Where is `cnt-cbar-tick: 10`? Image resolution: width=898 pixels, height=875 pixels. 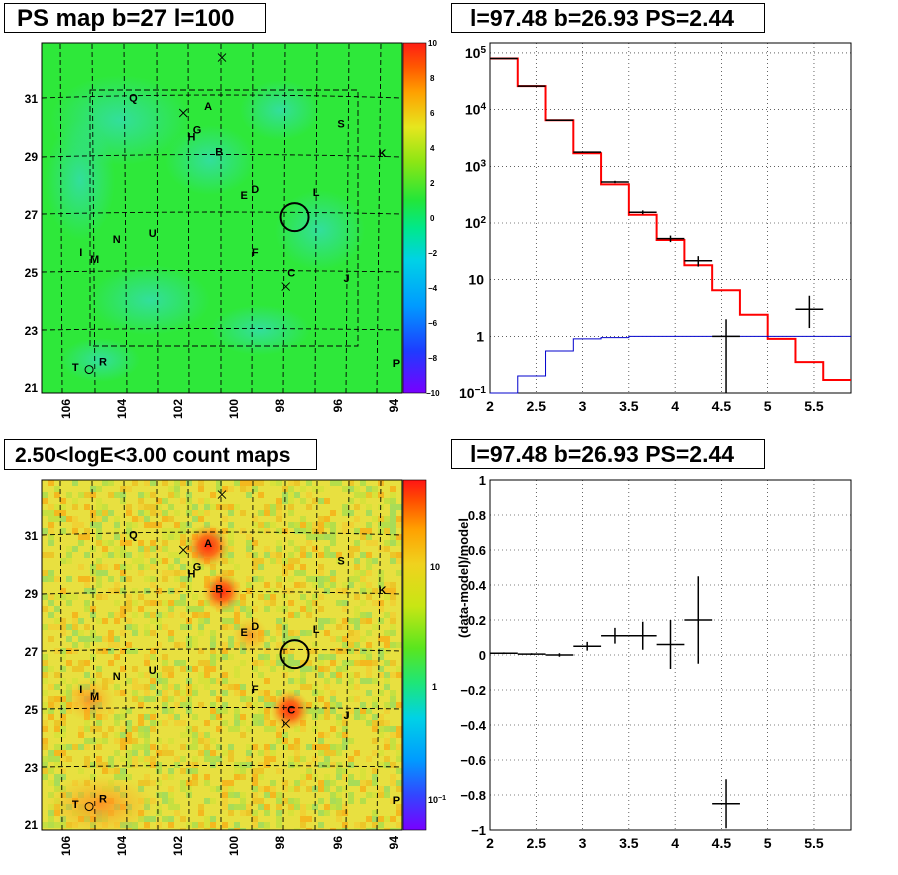
cnt-cbar-tick: 10 is located at coordinates (435, 567).